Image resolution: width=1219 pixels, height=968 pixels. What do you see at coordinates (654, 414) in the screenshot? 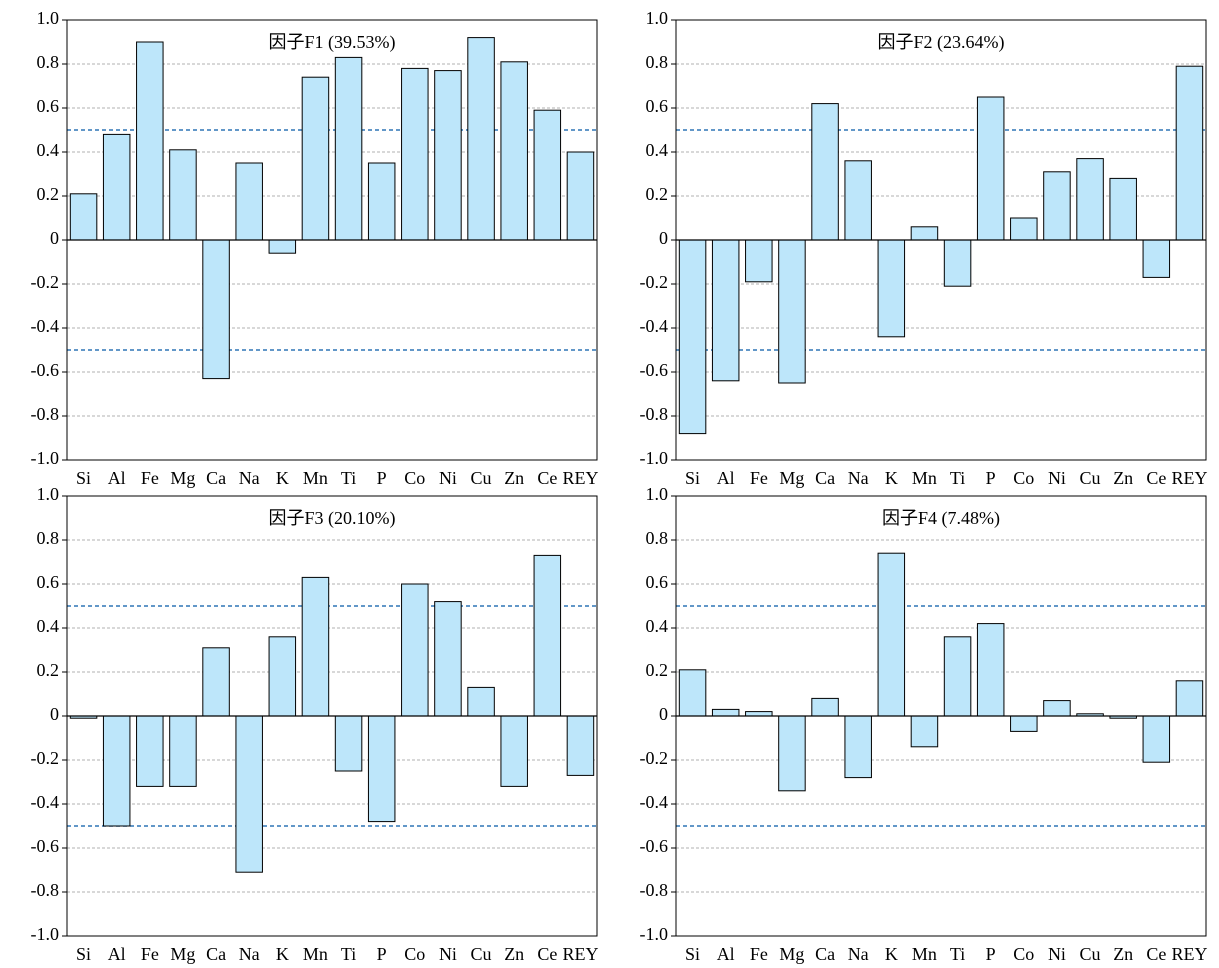
I see `y-tick-label: -0.8` at bounding box center [654, 414].